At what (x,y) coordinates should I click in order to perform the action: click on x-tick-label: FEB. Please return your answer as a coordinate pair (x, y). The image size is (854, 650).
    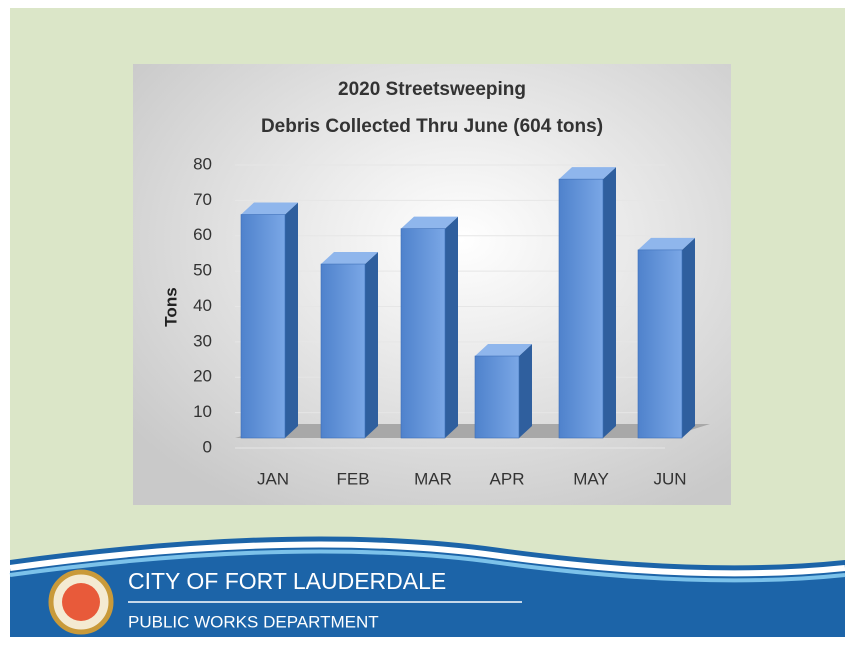
    Looking at the image, I should click on (352, 478).